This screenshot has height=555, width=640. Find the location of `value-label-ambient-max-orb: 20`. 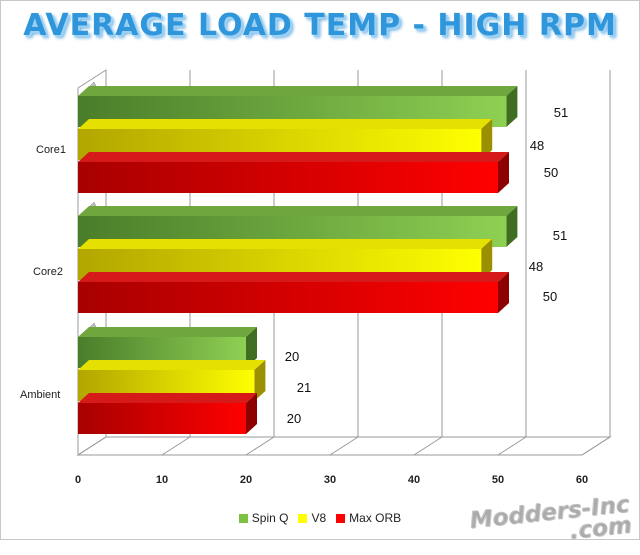

value-label-ambient-max-orb: 20 is located at coordinates (294, 418).